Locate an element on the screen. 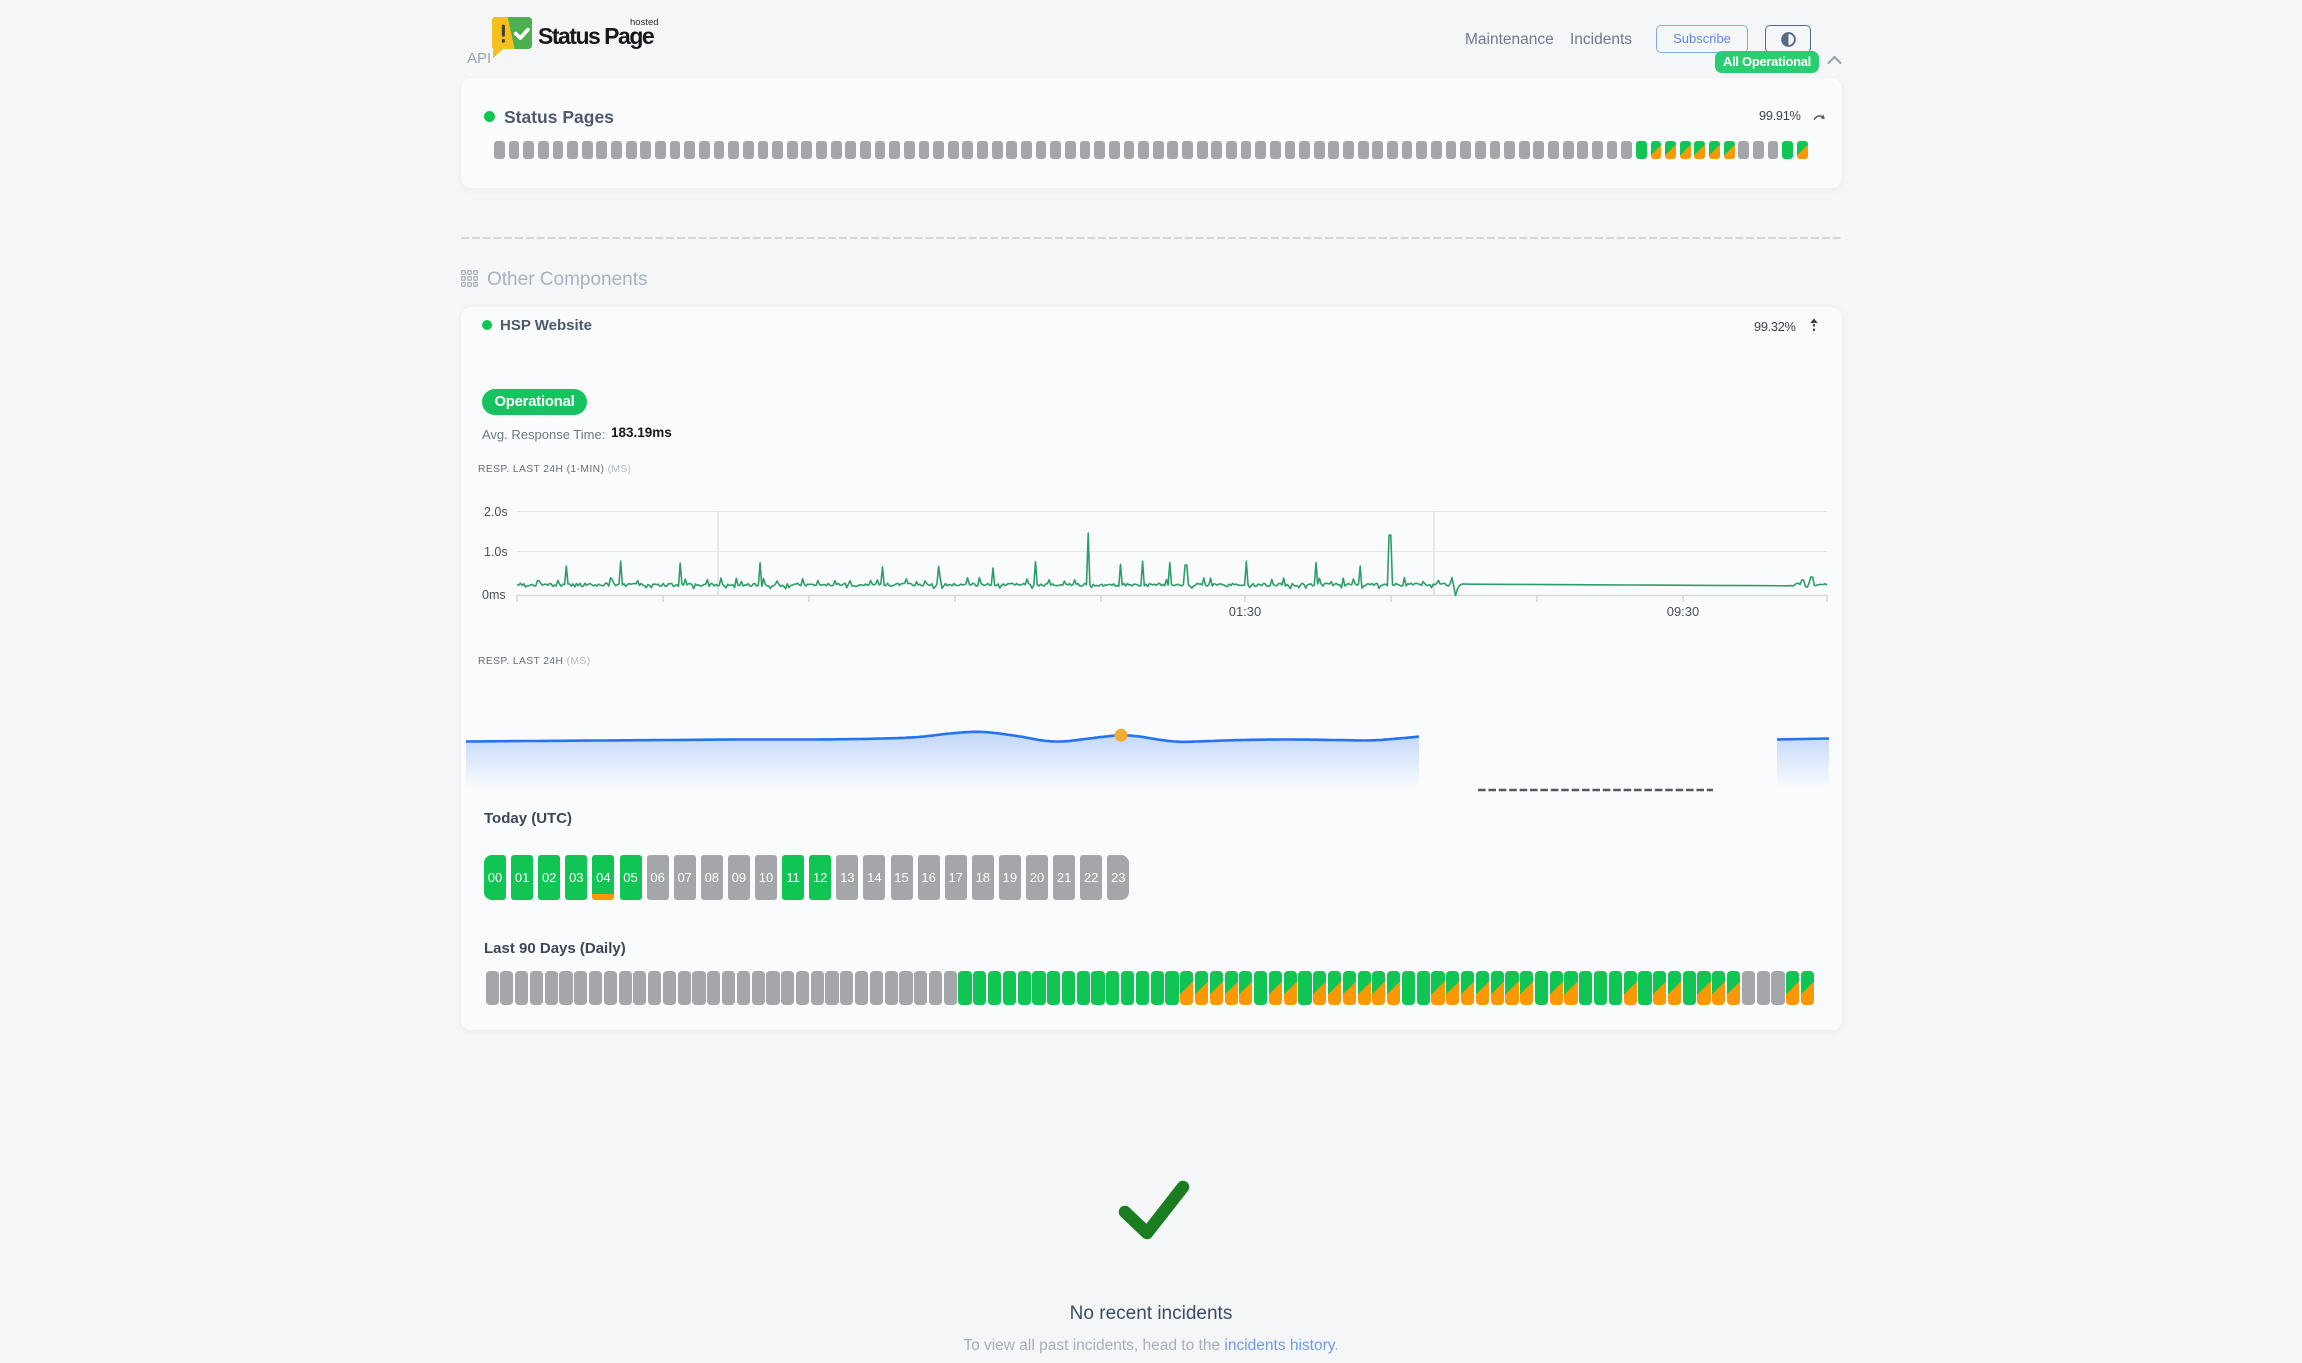 The width and height of the screenshot is (2302, 1363). svg-text: 1.0s is located at coordinates (496, 552).